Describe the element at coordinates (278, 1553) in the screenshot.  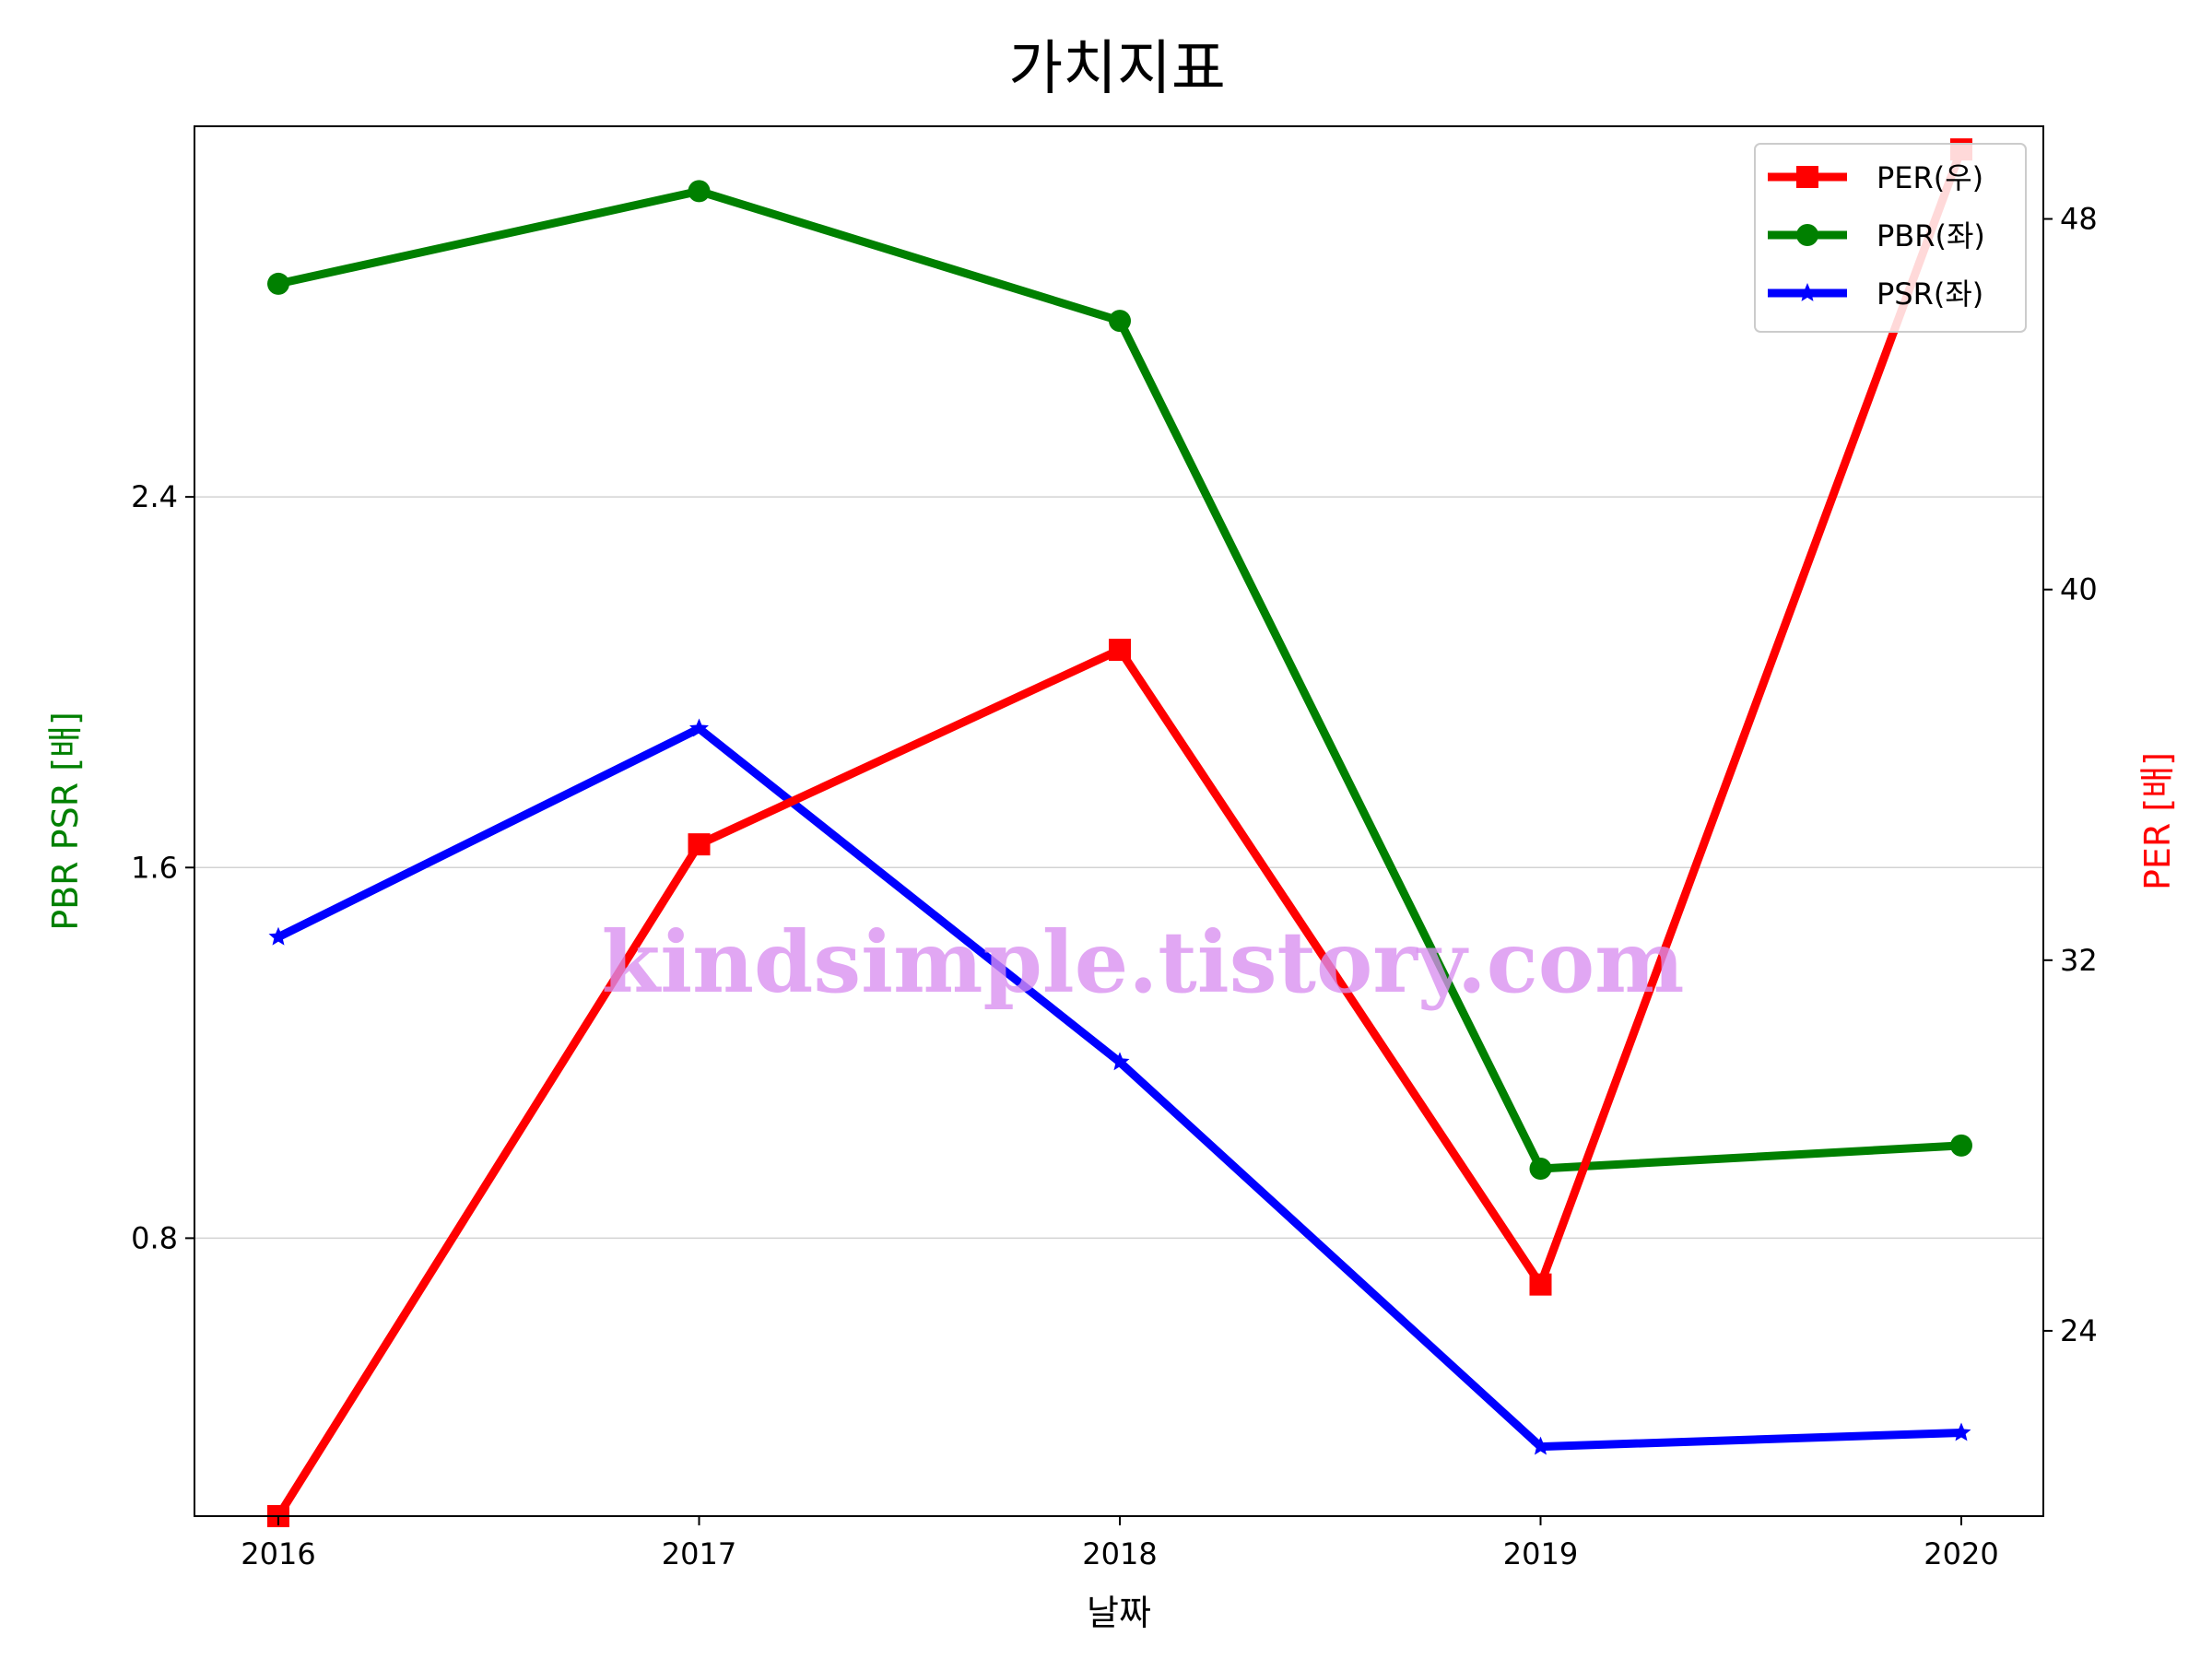
I see `x-tick-label-2016: 2016` at that location.